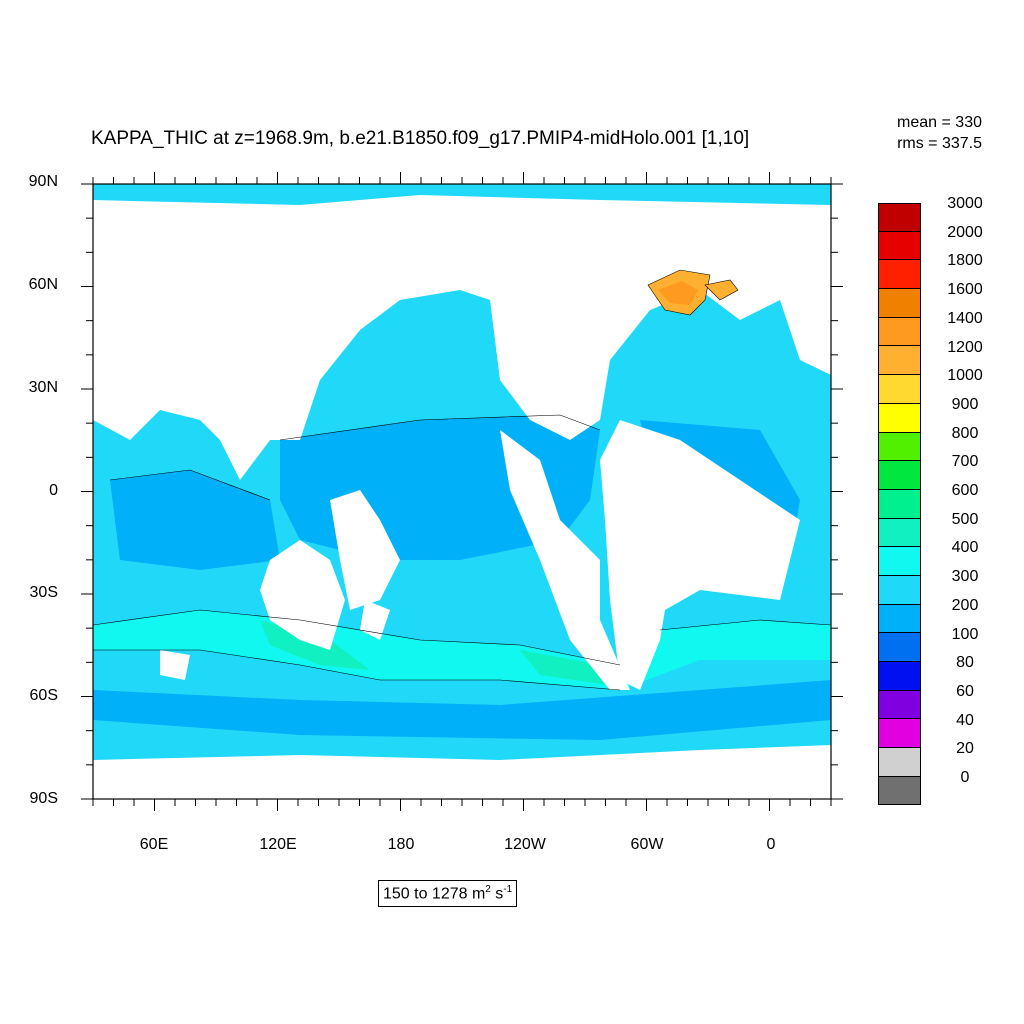 The height and width of the screenshot is (1024, 1024). What do you see at coordinates (965, 347) in the screenshot?
I see `colorbar-label: 1200` at bounding box center [965, 347].